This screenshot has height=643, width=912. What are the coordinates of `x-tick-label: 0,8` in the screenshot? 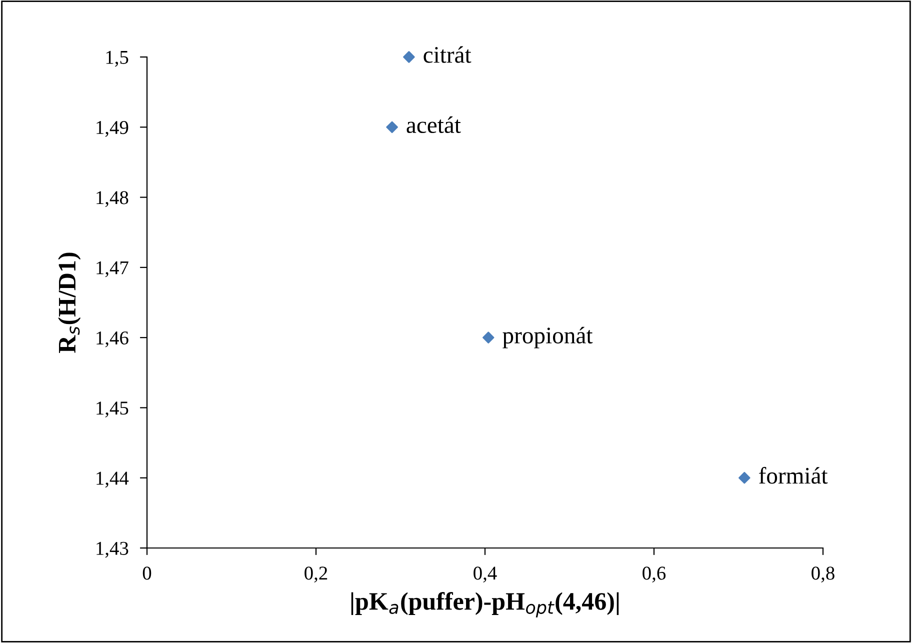 It's located at (823, 574).